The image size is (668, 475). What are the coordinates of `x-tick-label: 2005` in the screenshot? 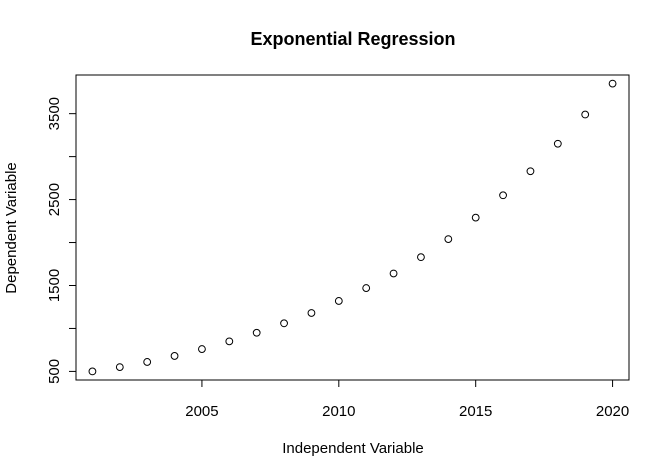 It's located at (201, 411).